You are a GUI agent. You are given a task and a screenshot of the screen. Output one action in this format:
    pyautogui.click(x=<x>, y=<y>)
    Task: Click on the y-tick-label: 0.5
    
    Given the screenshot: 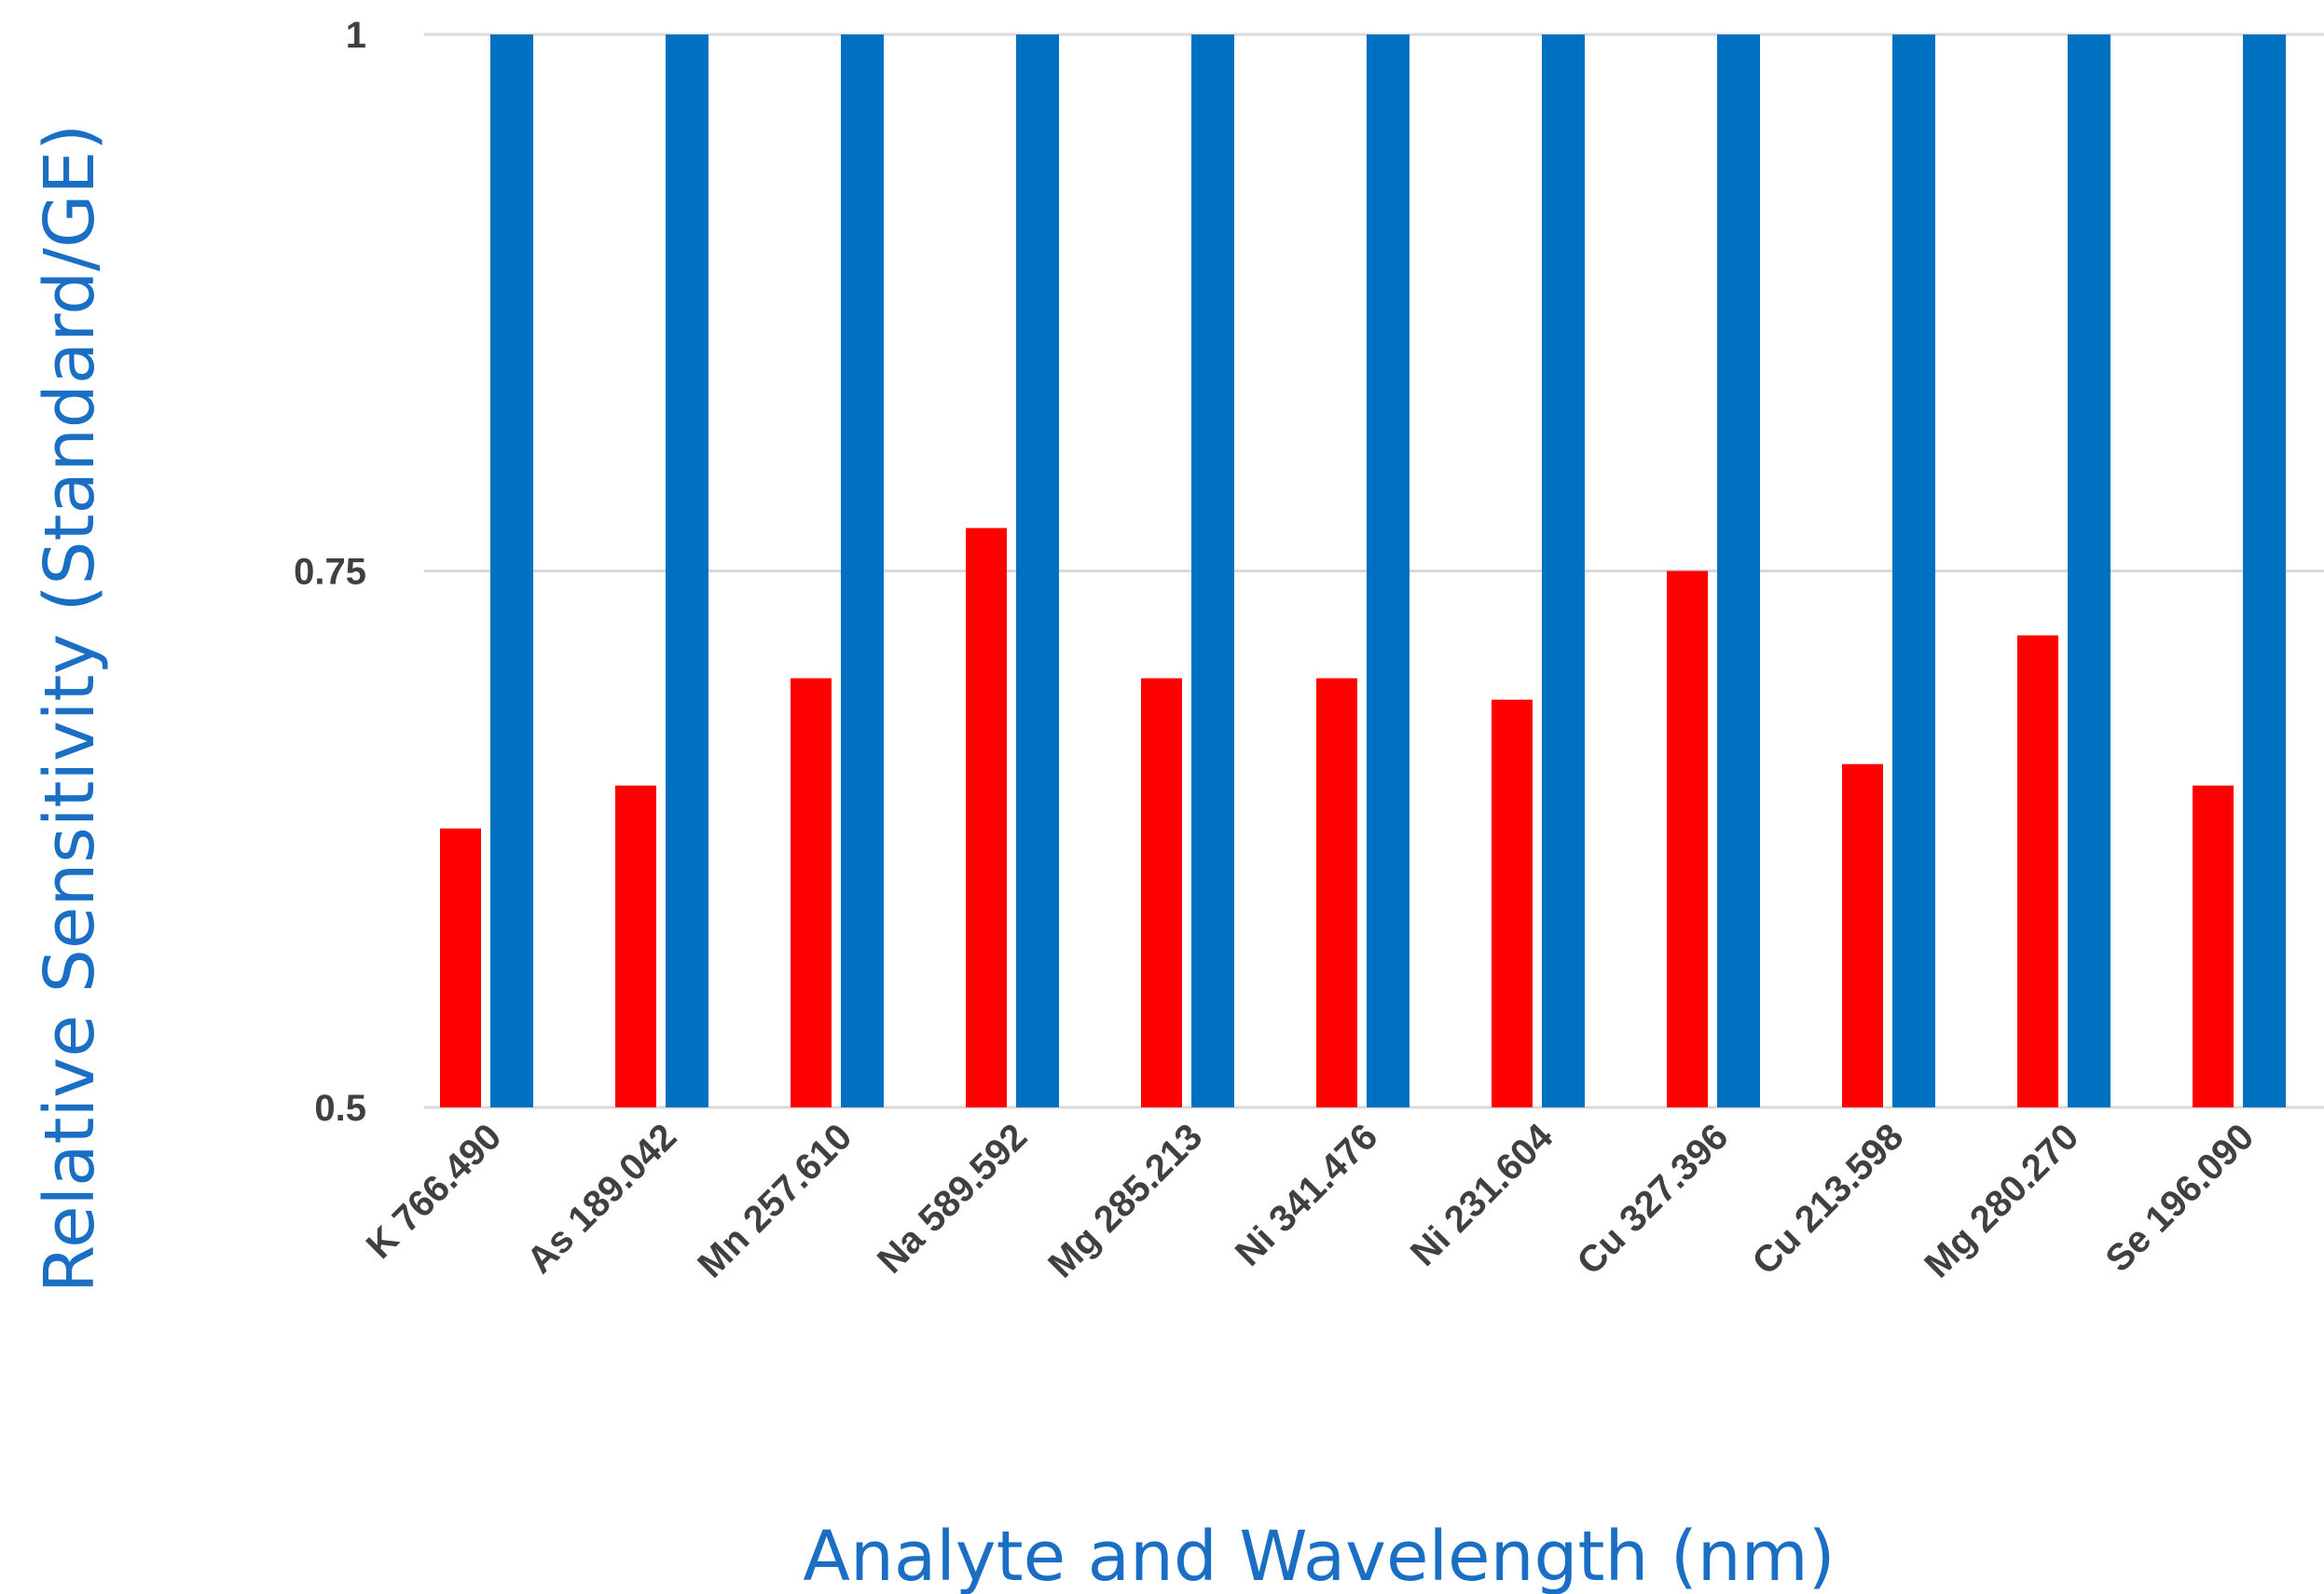 What is the action you would take?
    pyautogui.click(x=340, y=1108)
    